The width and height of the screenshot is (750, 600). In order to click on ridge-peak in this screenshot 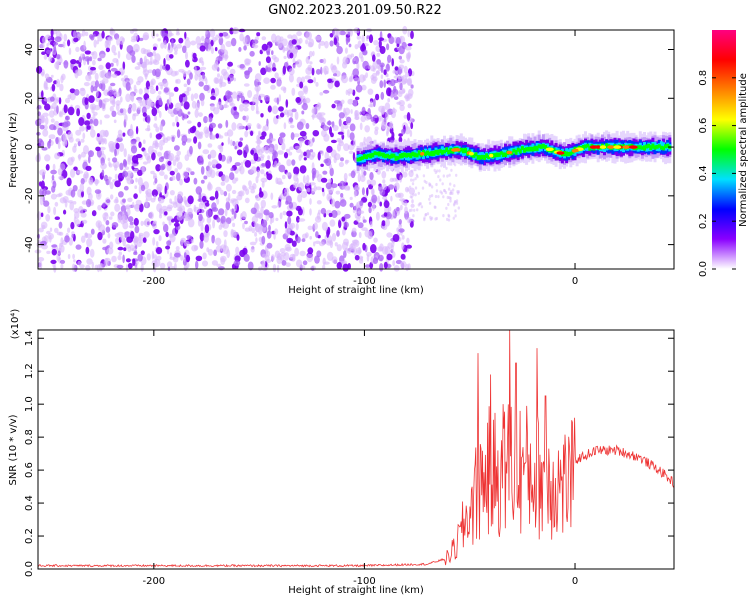, I will do `click(626, 147)`.